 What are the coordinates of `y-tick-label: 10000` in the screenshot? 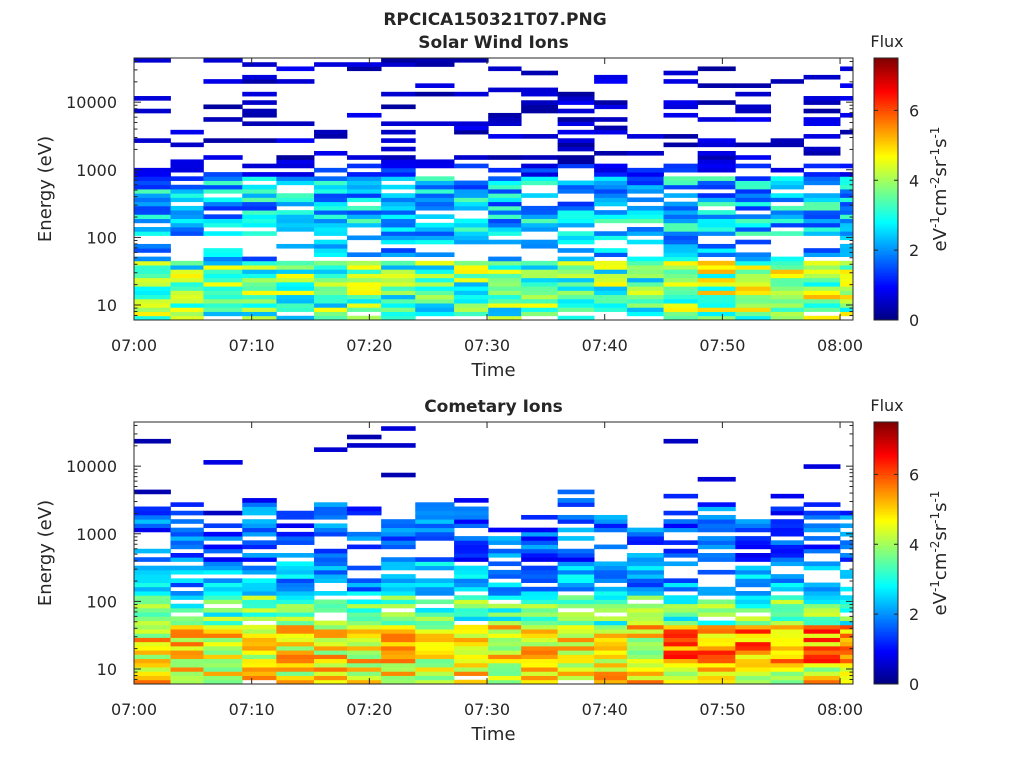 It's located at (91, 102).